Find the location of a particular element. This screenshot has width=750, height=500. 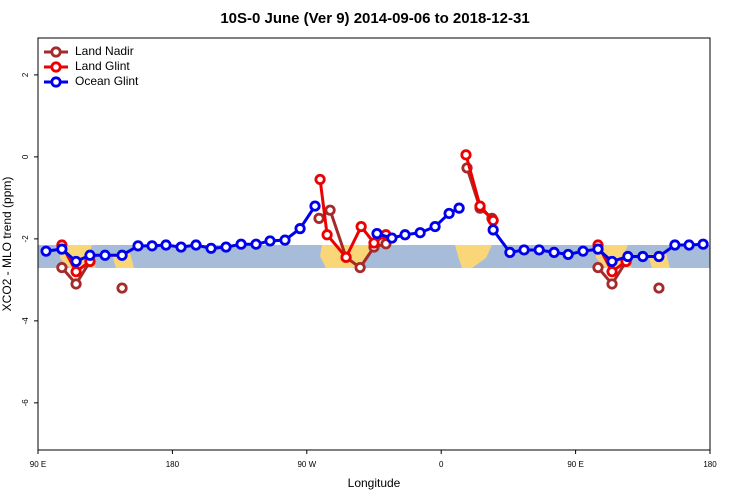

legend-label: Ocean Glint is located at coordinates (107, 81).